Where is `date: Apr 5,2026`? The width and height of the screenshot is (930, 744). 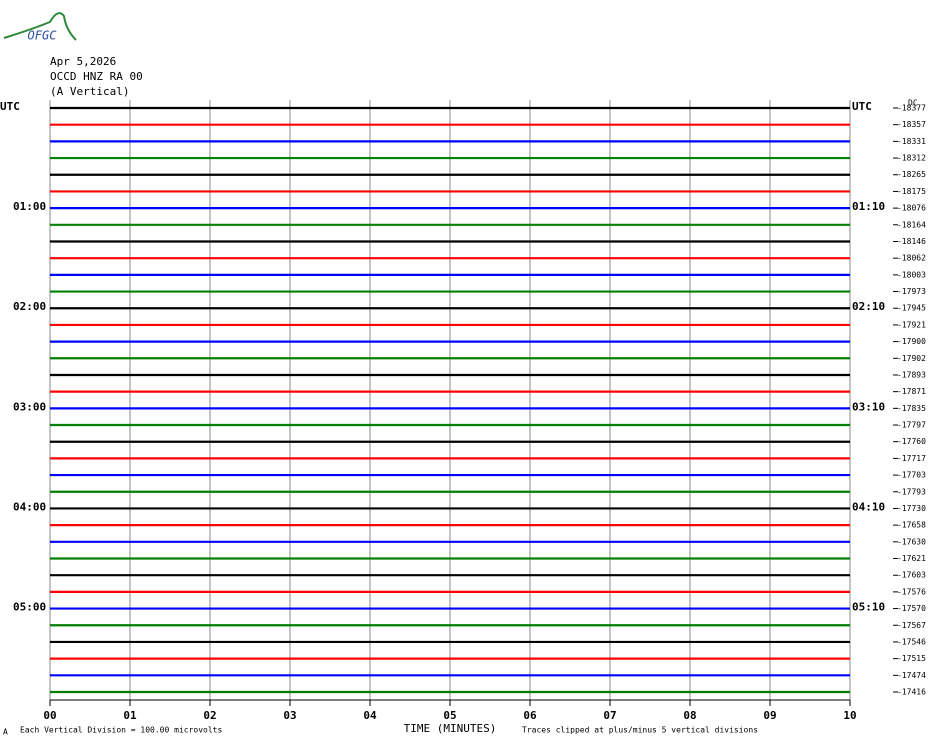 date: Apr 5,2026 is located at coordinates (83, 61).